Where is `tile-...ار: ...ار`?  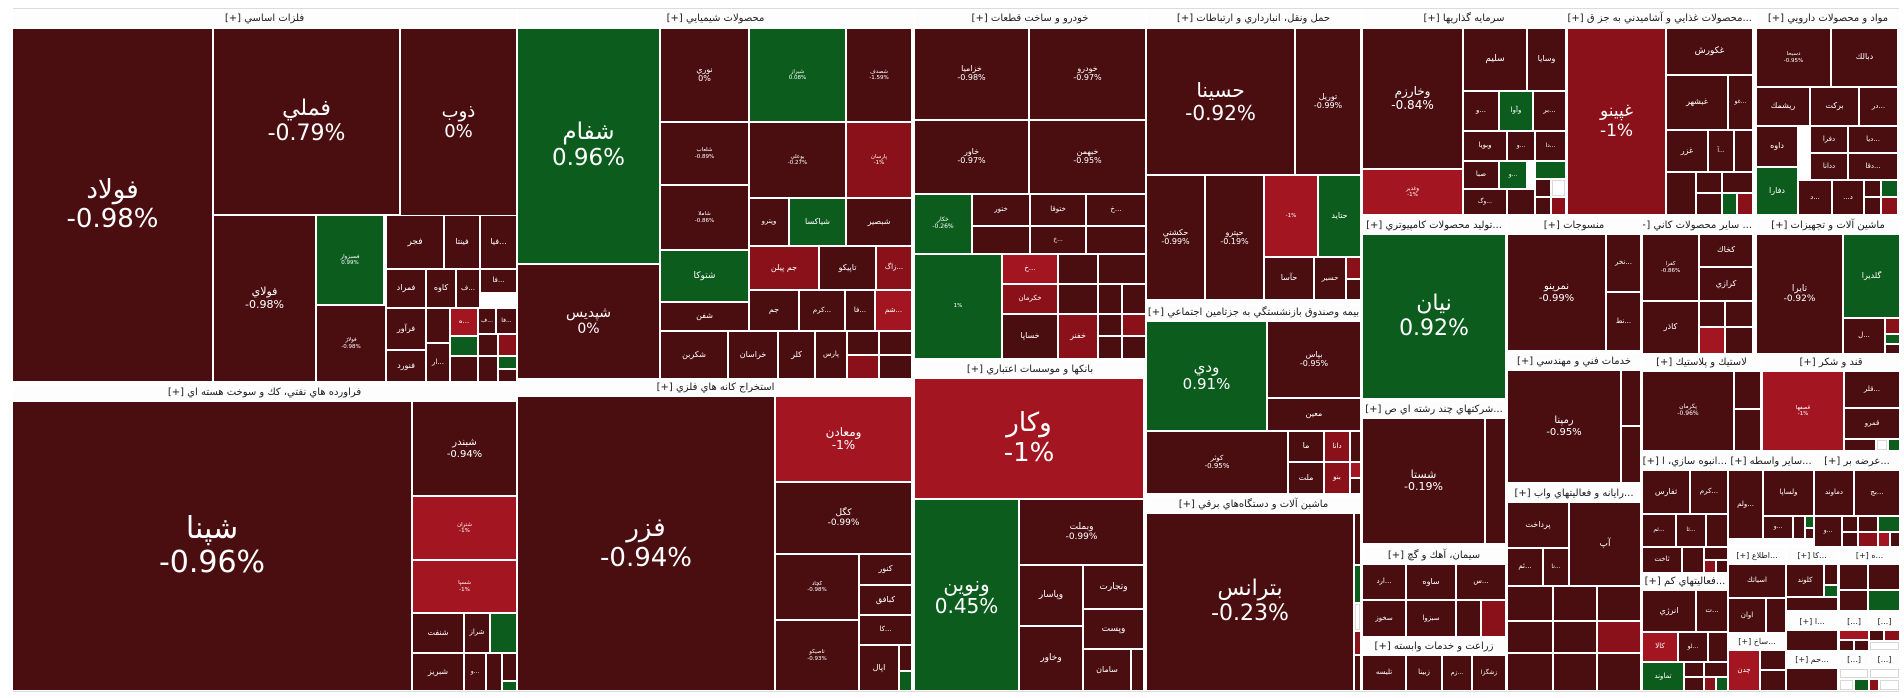
tile-...ار: ...ار is located at coordinates (438, 362).